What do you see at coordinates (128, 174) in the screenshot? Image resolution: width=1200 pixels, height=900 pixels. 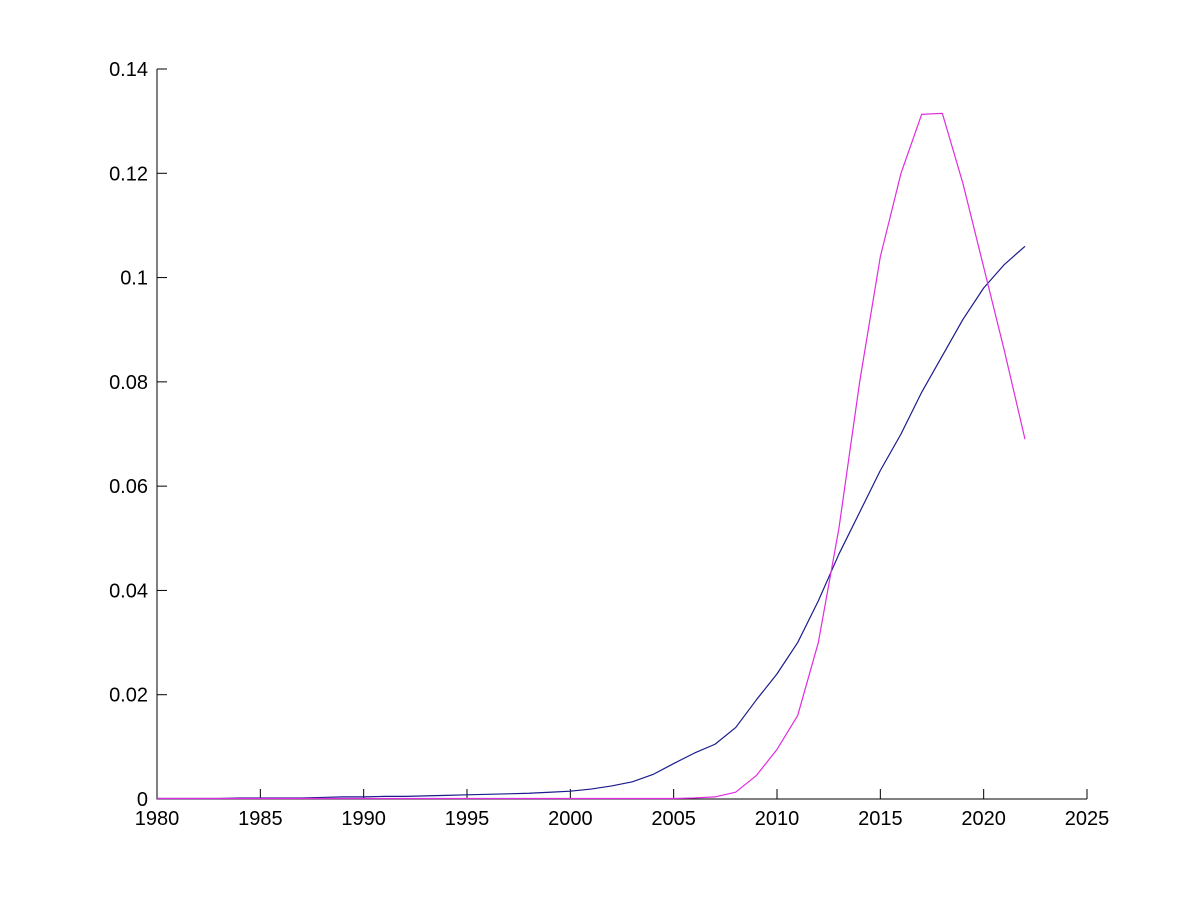 I see `y-tick-label: 0.12` at bounding box center [128, 174].